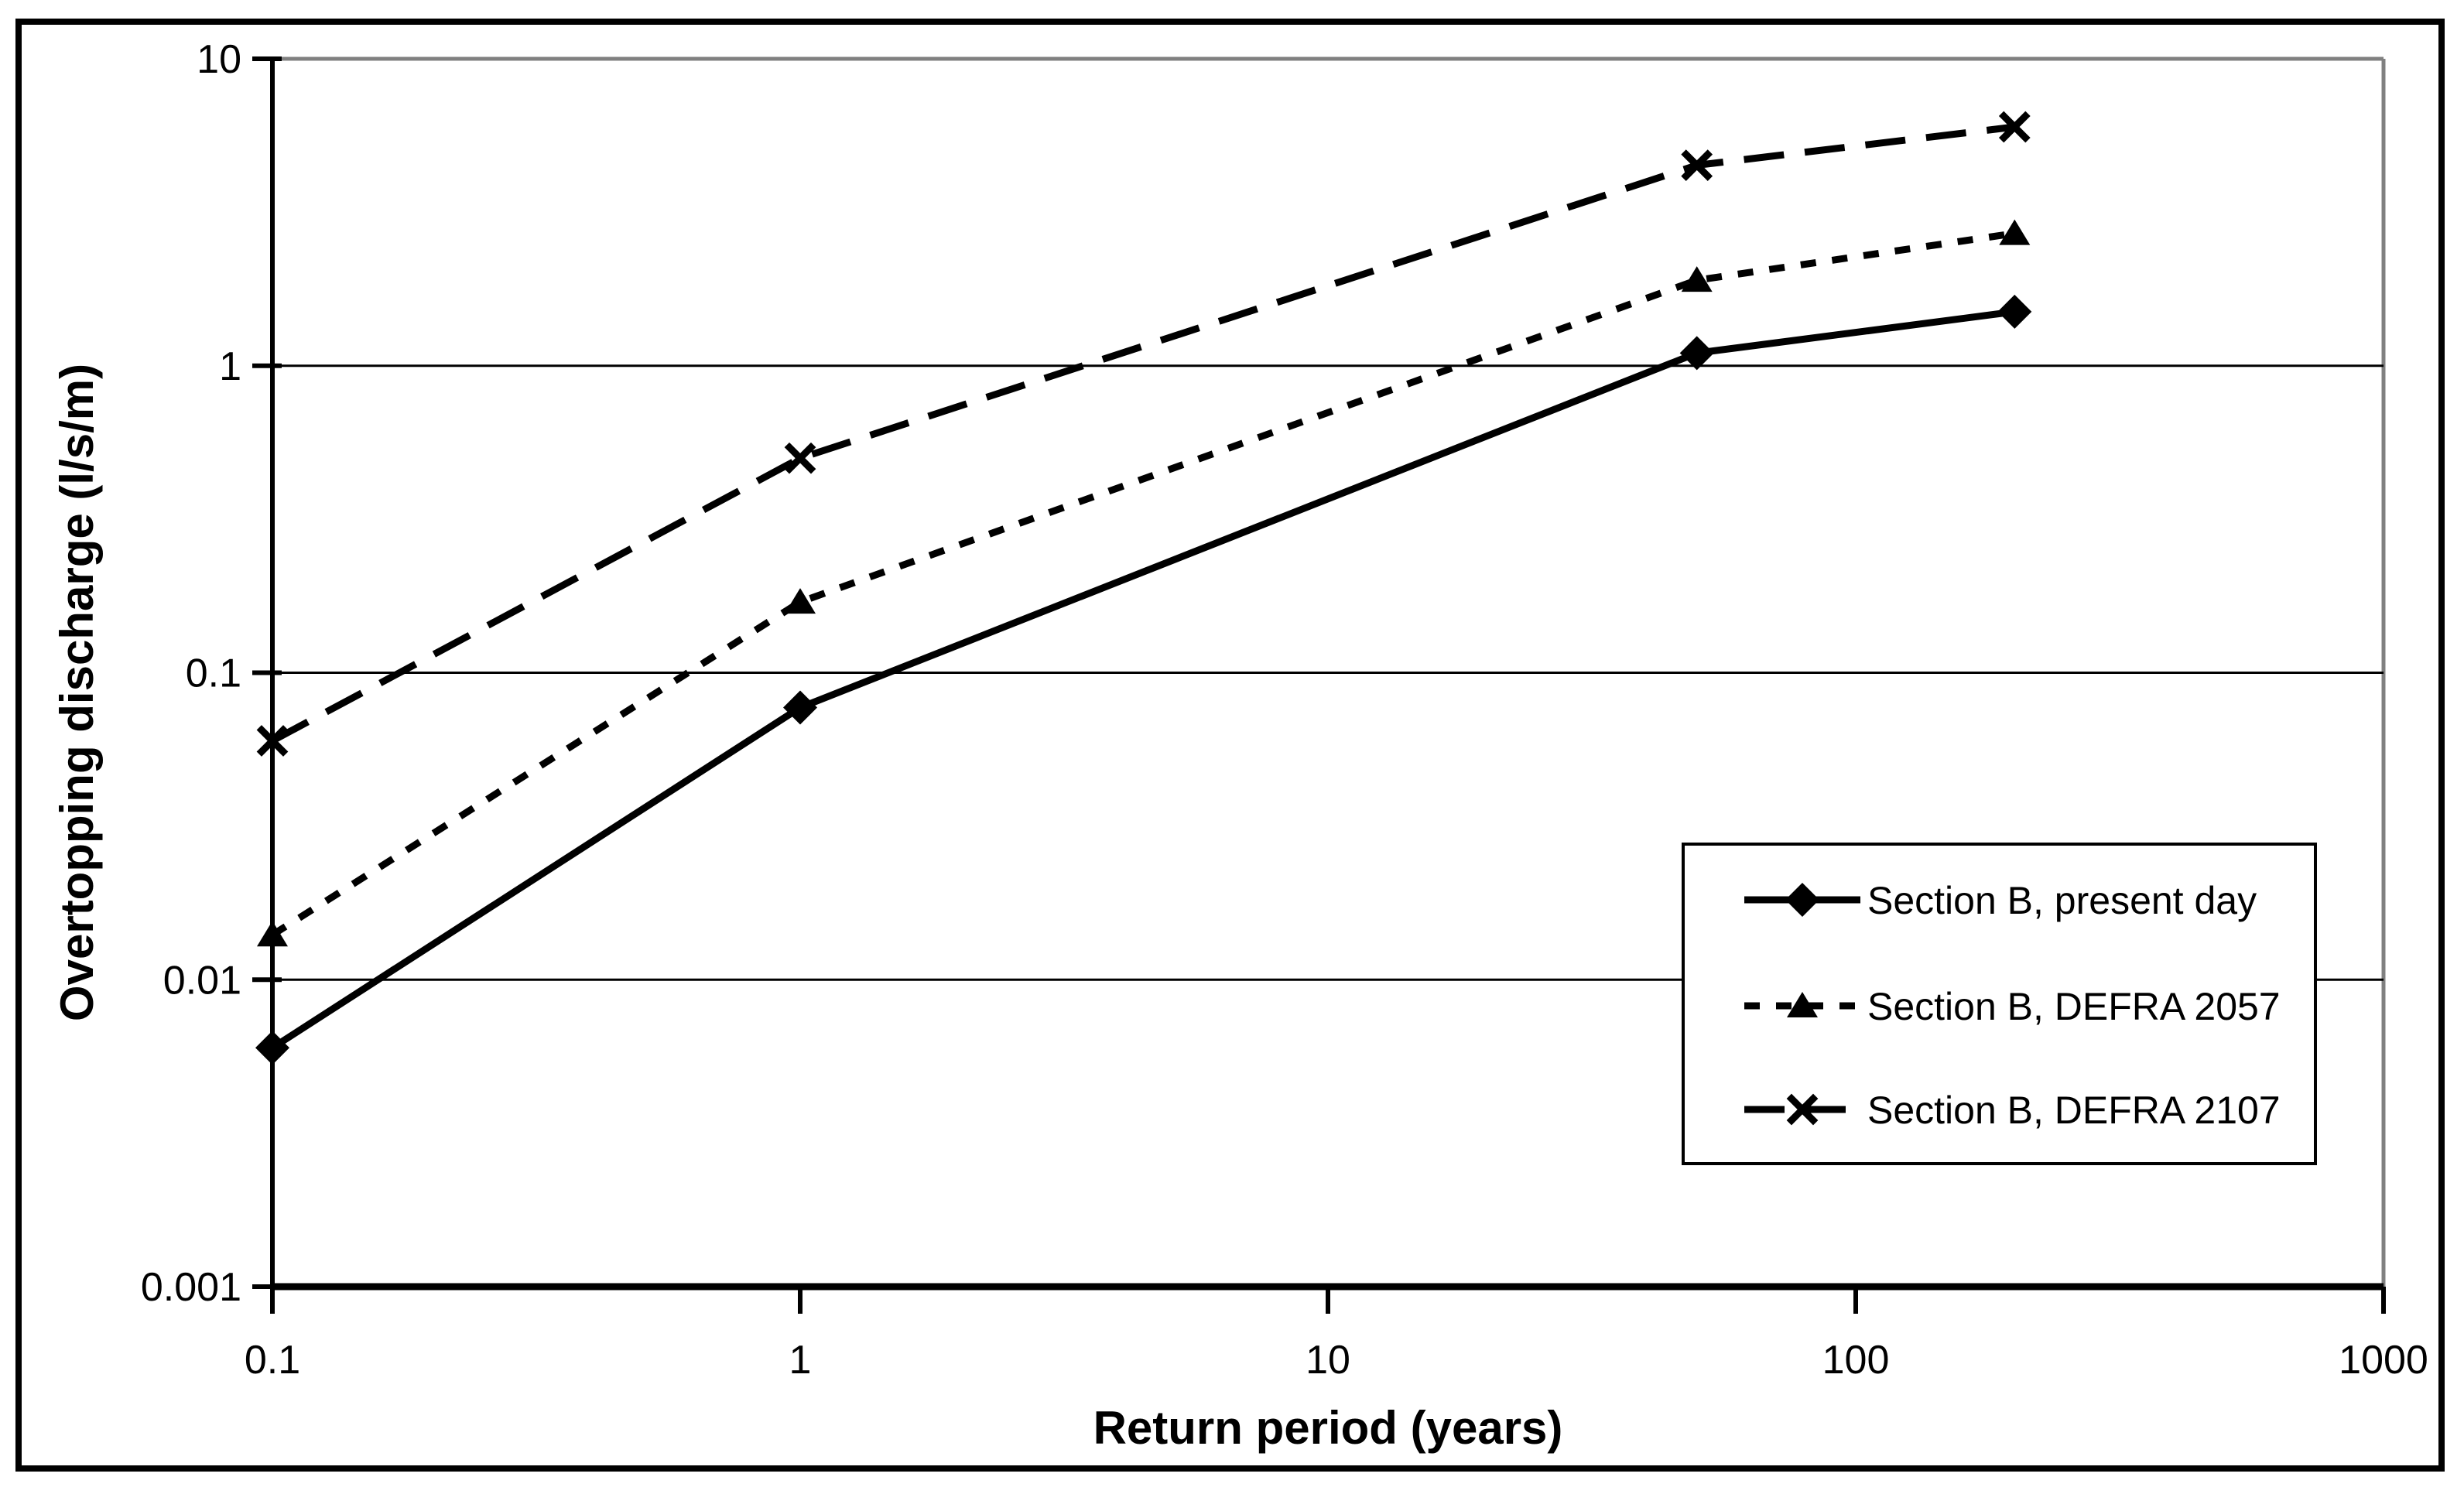  What do you see at coordinates (272, 1360) in the screenshot?
I see `x-tick-label: 0.1` at bounding box center [272, 1360].